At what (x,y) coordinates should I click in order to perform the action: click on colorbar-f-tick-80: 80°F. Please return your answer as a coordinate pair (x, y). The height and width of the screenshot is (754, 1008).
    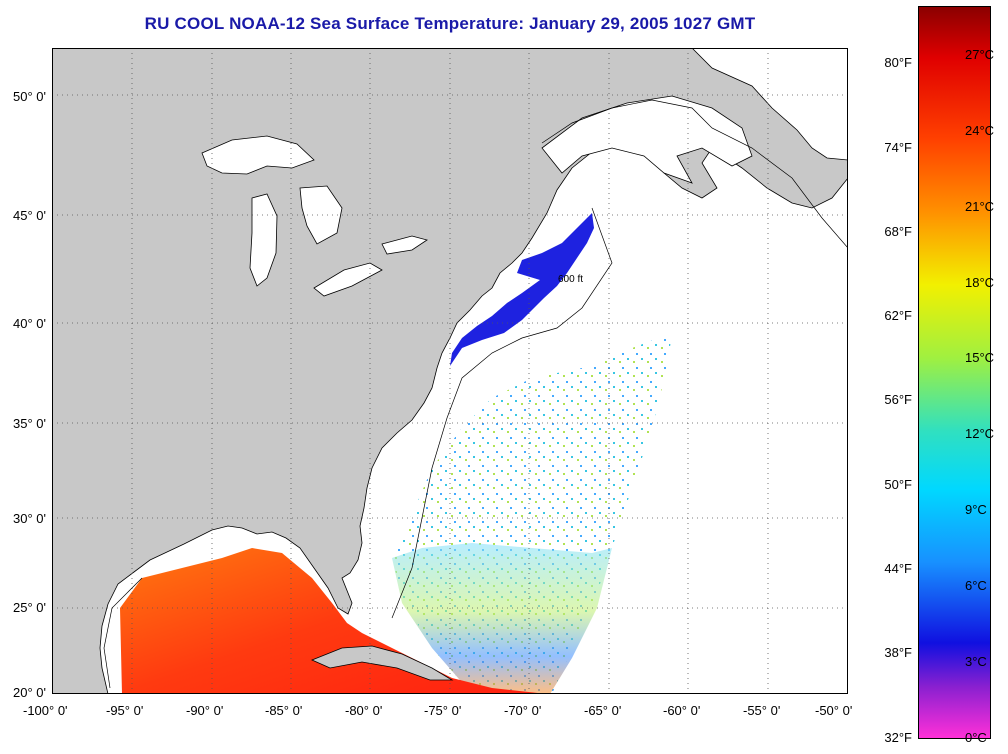
    Looking at the image, I should click on (898, 62).